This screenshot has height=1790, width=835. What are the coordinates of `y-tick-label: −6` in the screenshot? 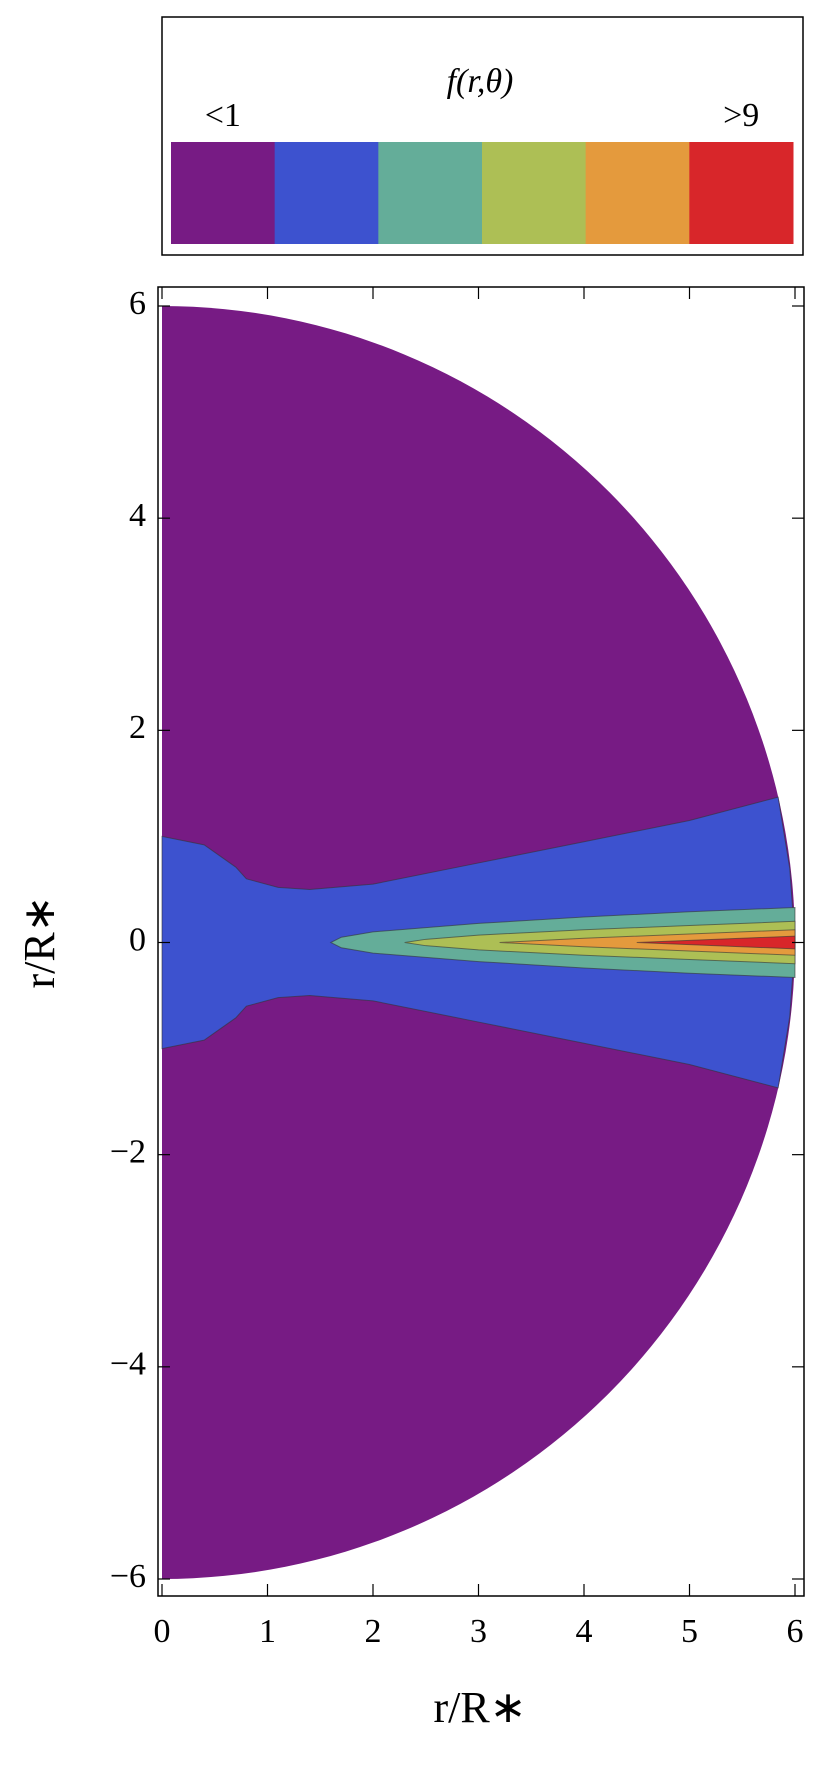 It's located at (128, 1576).